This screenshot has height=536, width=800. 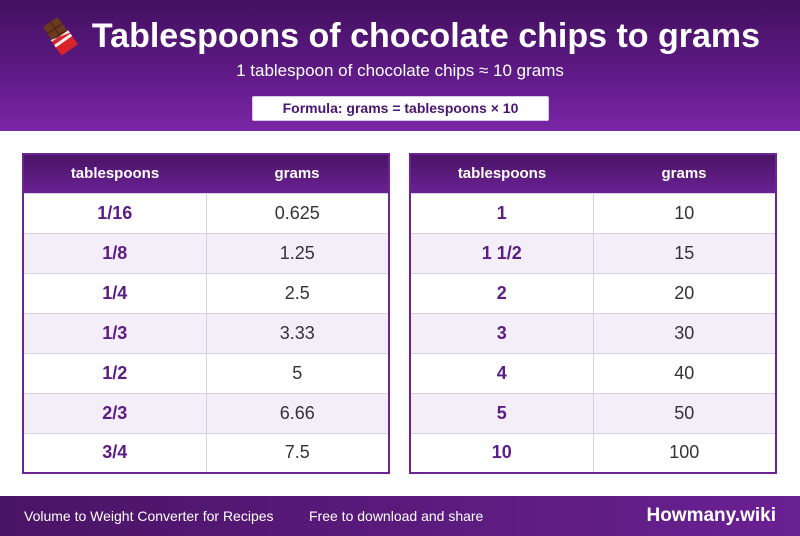 I want to click on grams-cell: 10, so click(x=684, y=212).